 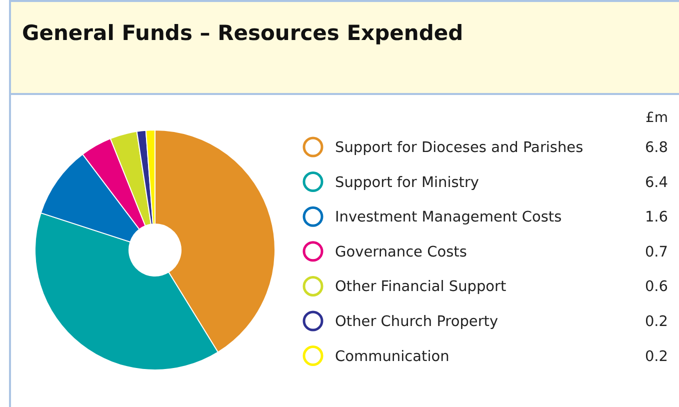 I want to click on legend-title: £m, so click(x=656, y=118).